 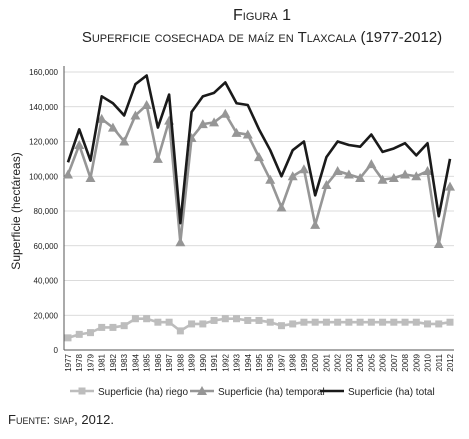 What do you see at coordinates (113, 362) in the screenshot?
I see `x-tick-label: 1982` at bounding box center [113, 362].